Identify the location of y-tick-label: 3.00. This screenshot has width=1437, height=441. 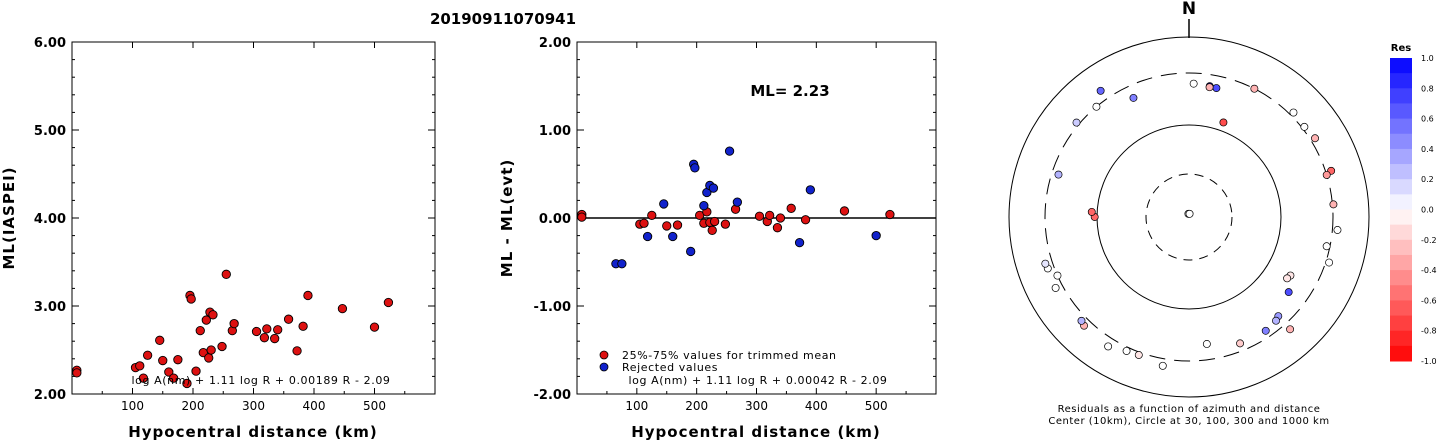
(50, 307).